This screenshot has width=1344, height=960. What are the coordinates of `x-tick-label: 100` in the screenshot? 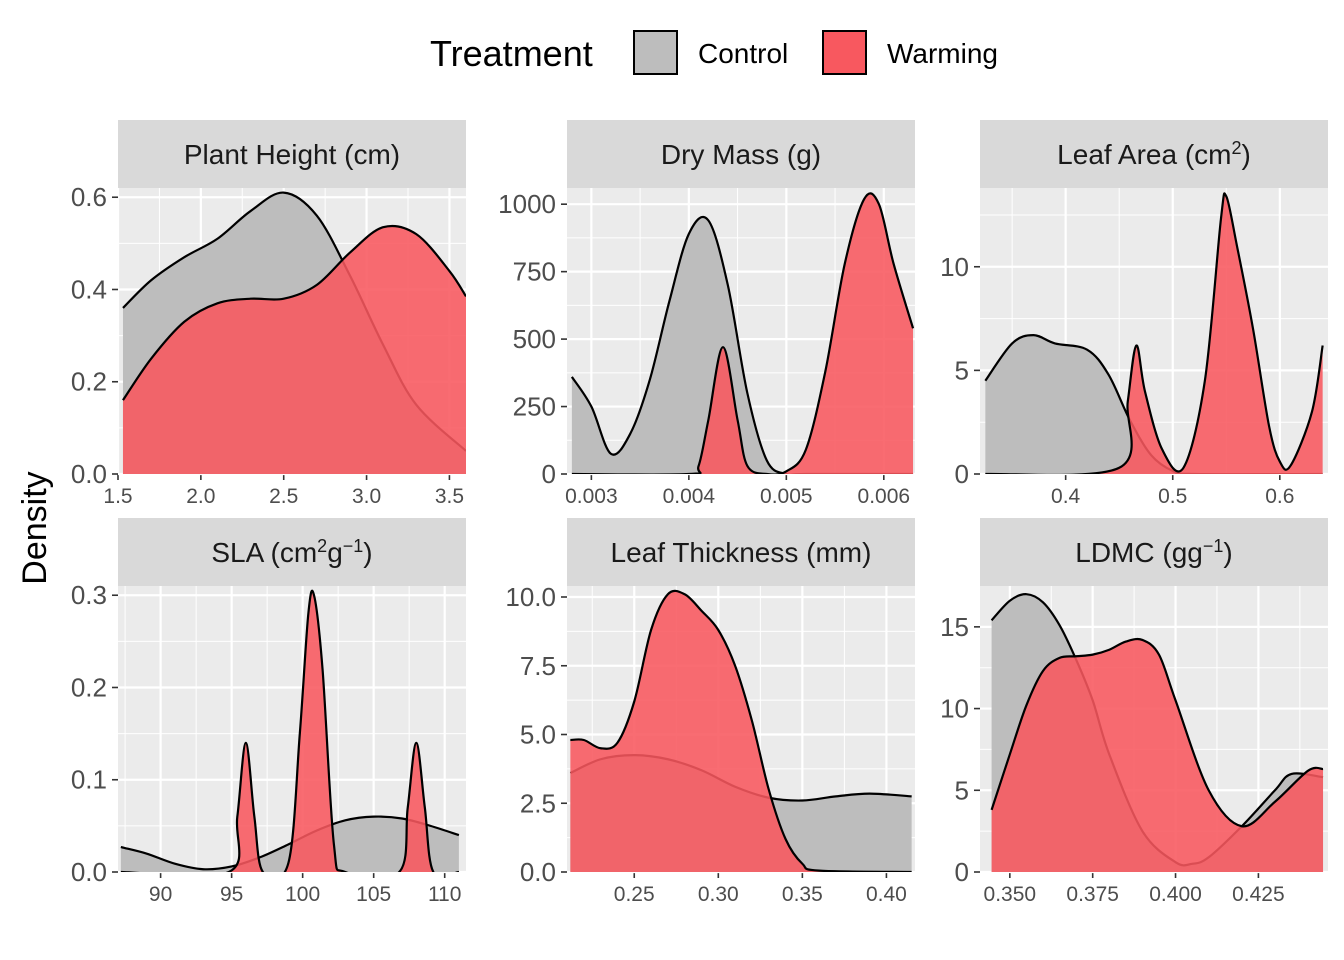 It's located at (302, 894).